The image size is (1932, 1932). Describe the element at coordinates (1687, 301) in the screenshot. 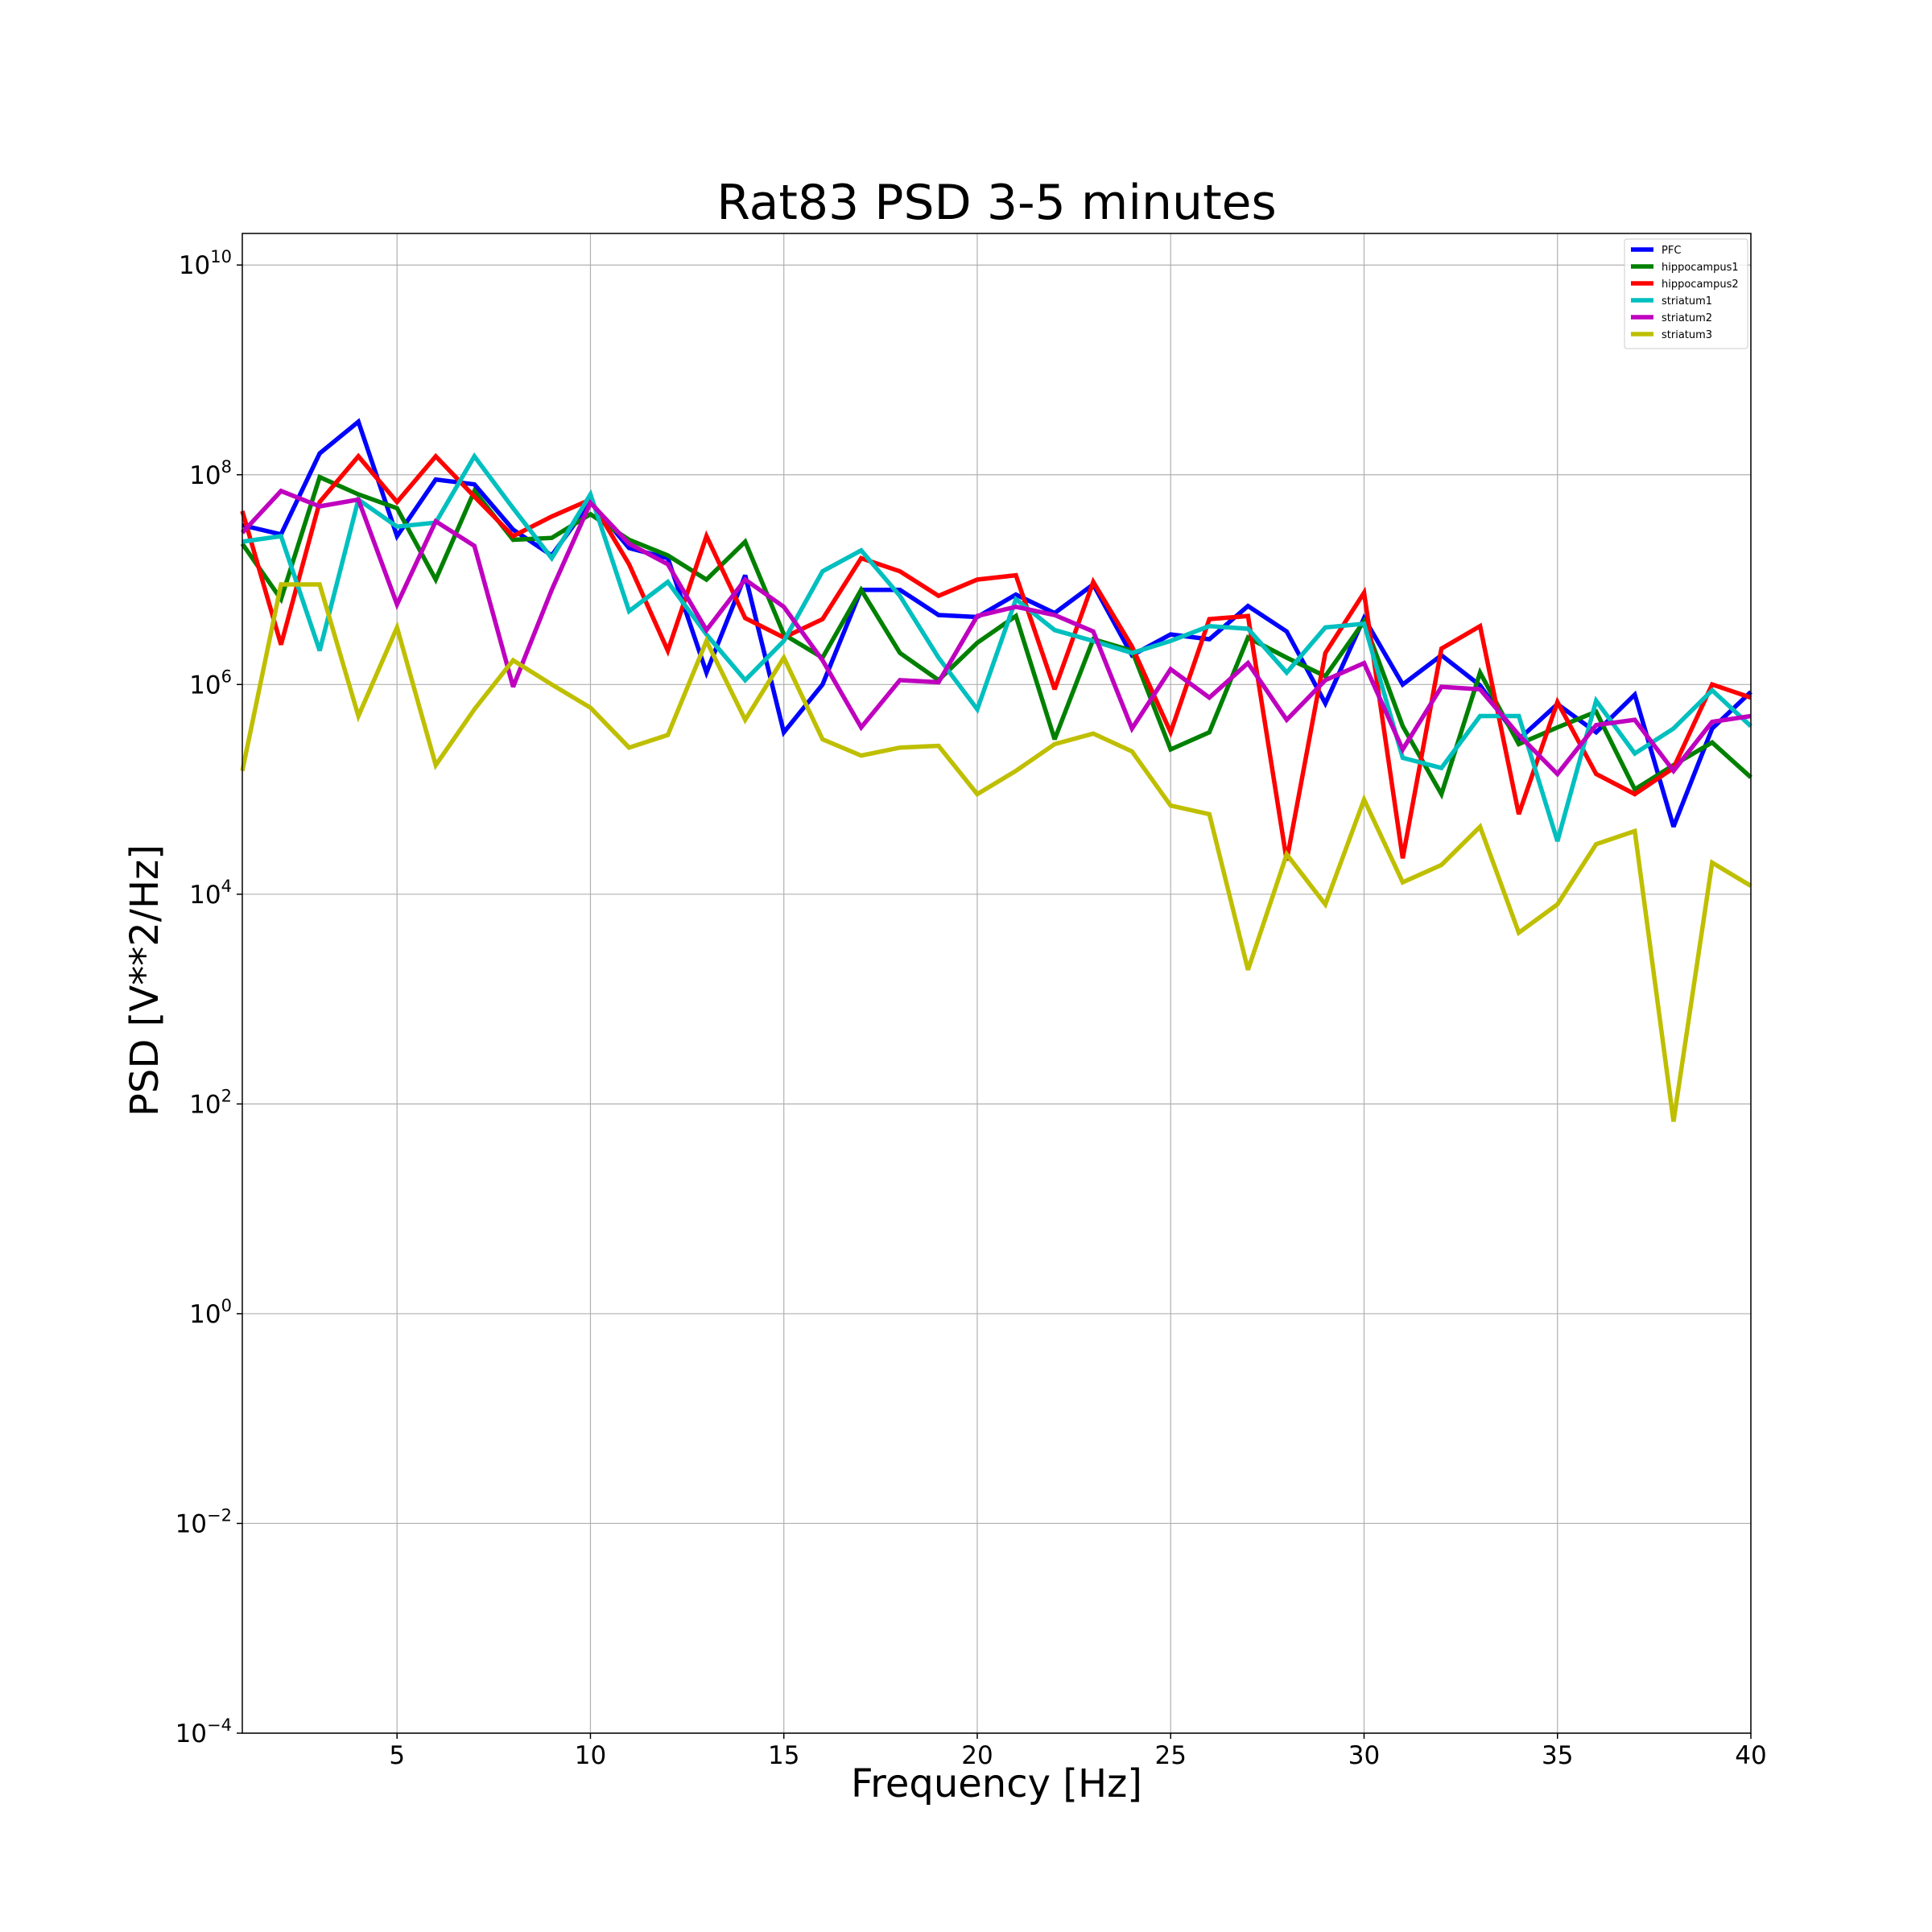

I see `legend-label: striatum1` at that location.